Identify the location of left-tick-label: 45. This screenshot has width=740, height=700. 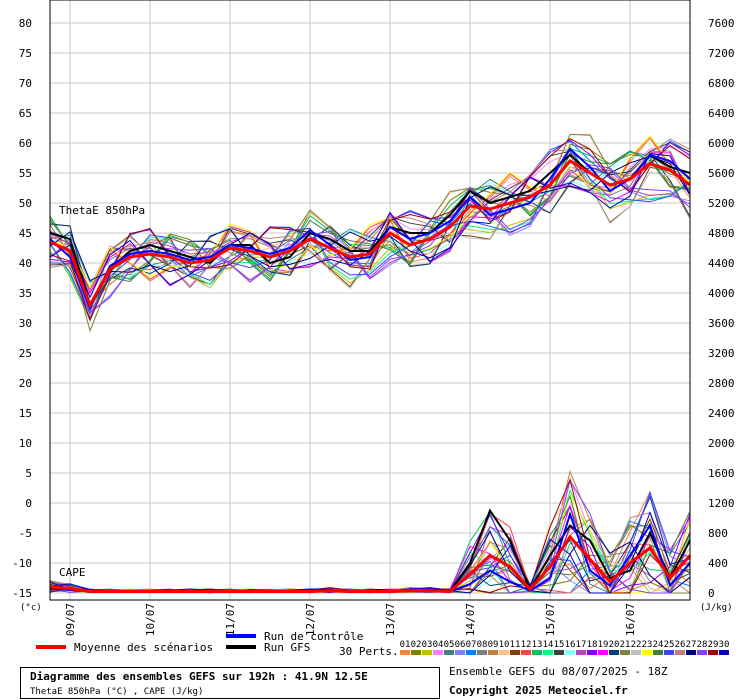
(25, 233).